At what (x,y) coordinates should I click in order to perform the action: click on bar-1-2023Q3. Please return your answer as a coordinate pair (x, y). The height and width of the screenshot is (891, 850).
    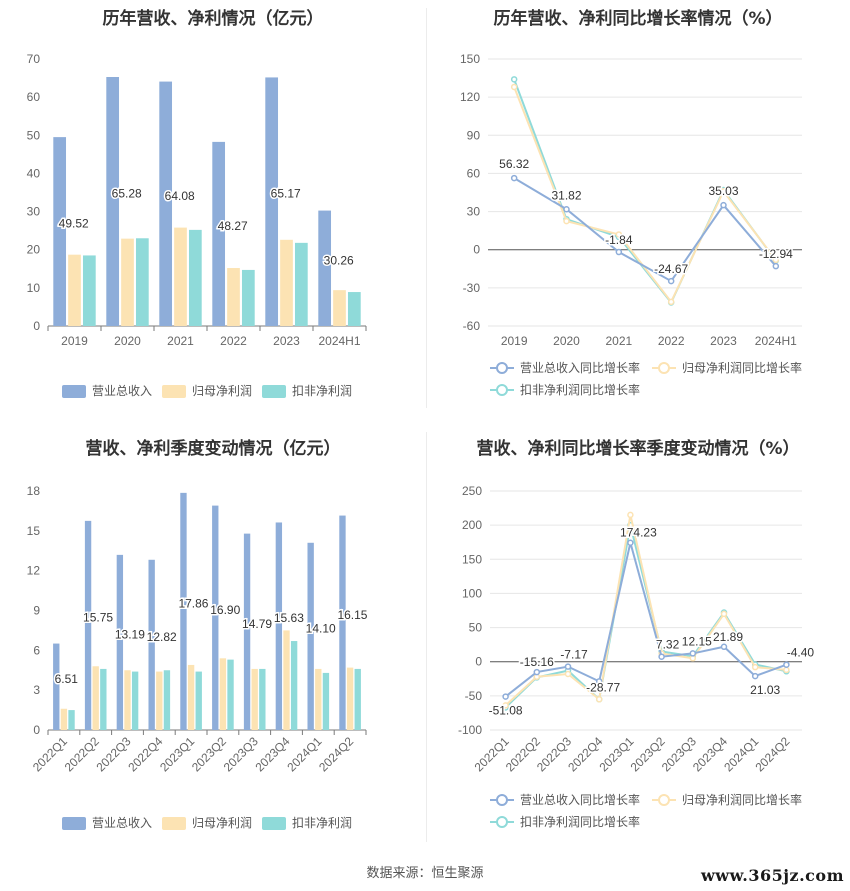
    Looking at the image, I should click on (247, 631).